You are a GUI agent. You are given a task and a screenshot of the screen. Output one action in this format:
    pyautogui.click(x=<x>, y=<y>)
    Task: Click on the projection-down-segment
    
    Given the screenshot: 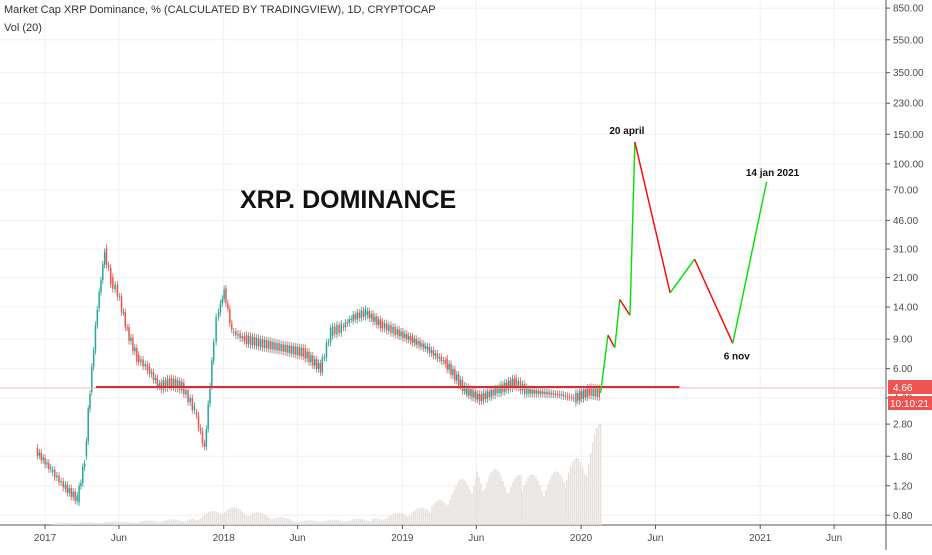 What is the action you would take?
    pyautogui.click(x=611, y=341)
    